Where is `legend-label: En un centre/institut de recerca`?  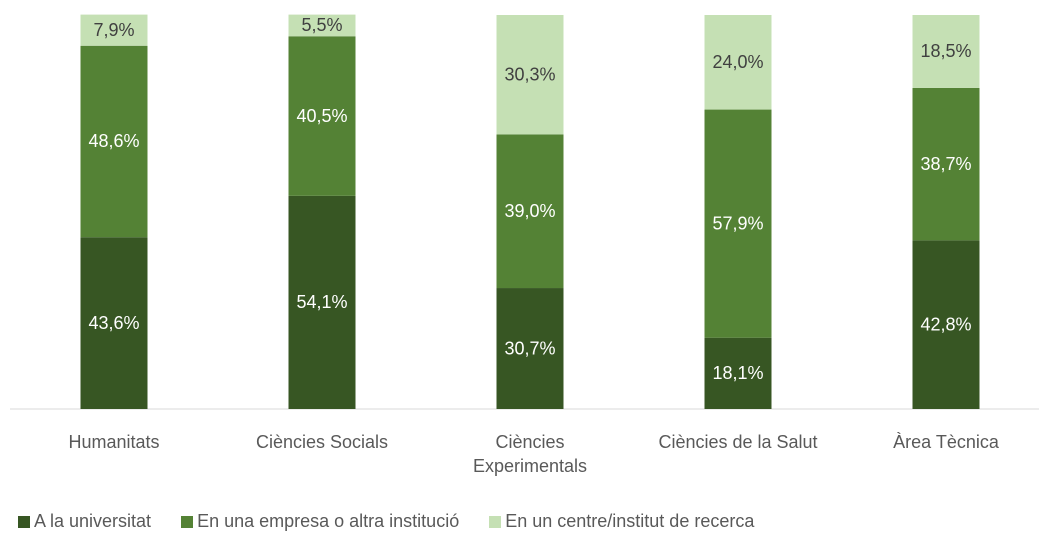 legend-label: En un centre/institut de recerca is located at coordinates (630, 521).